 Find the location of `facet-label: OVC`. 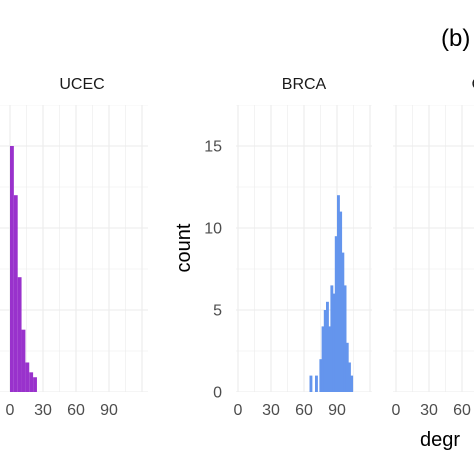

facet-label: OVC is located at coordinates (473, 84).